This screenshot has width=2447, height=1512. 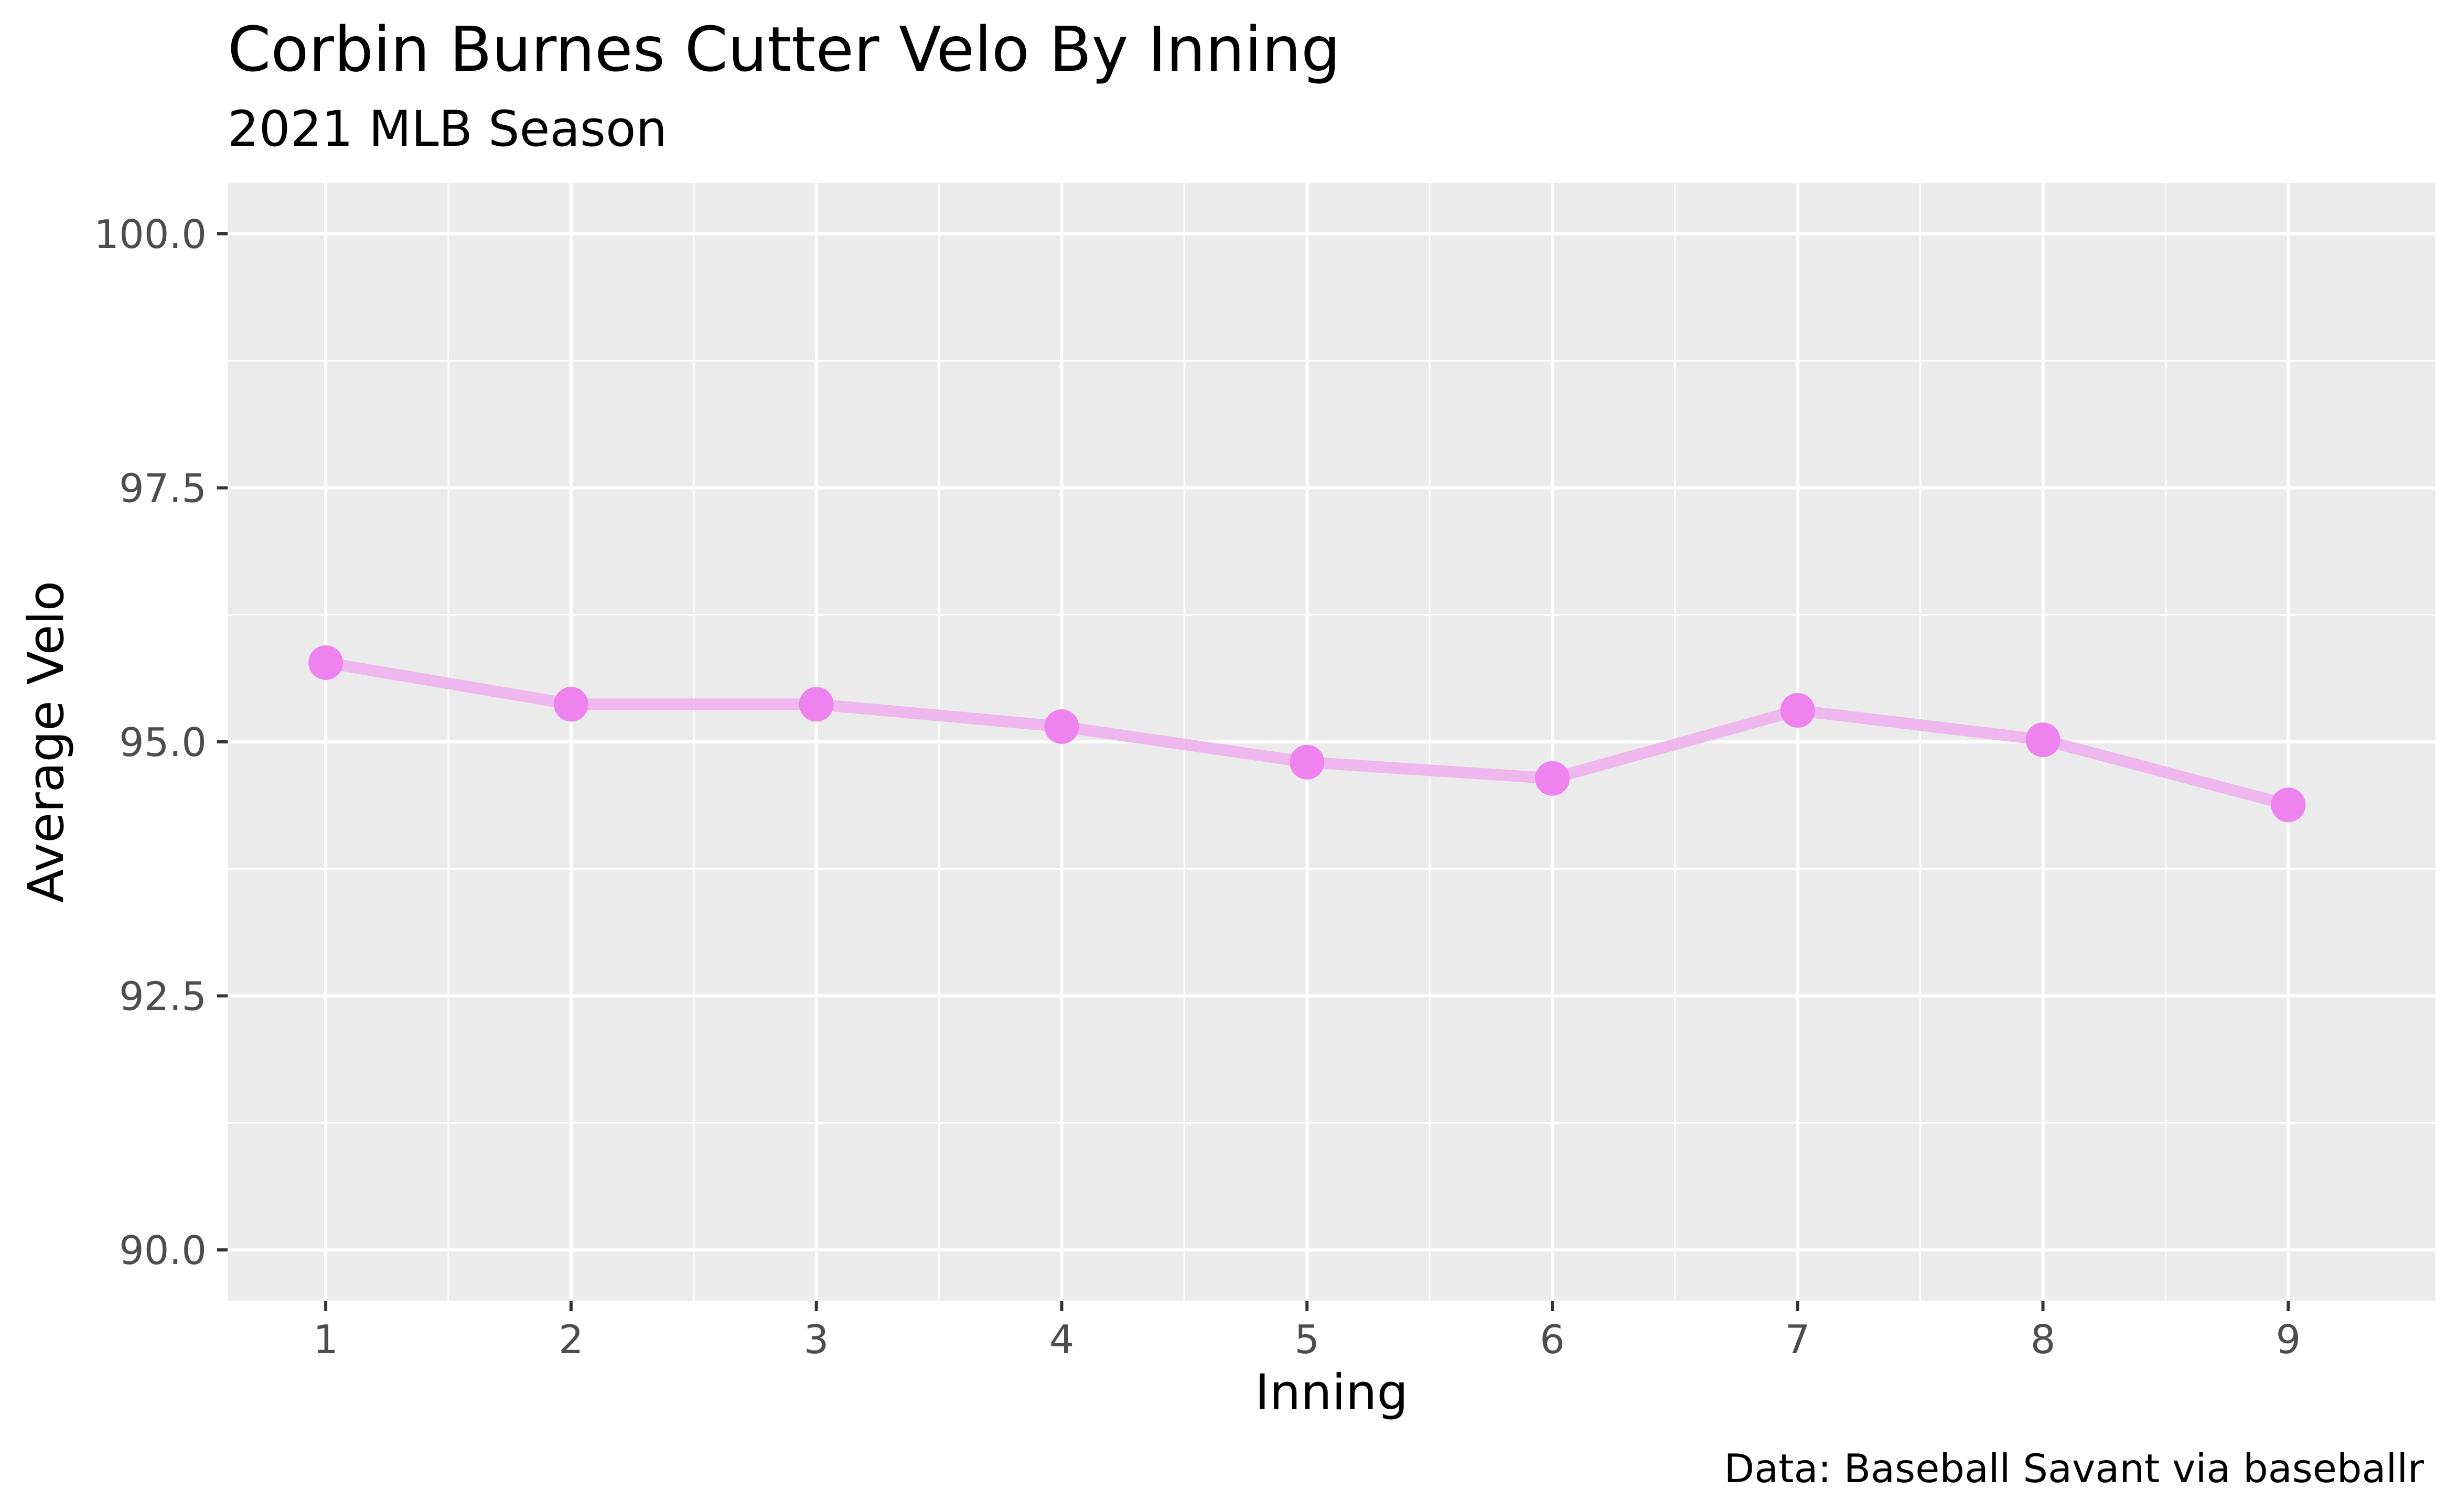 I want to click on x-axis: 1 2 3 4 5 6 7 8 9, so click(x=1307, y=1332).